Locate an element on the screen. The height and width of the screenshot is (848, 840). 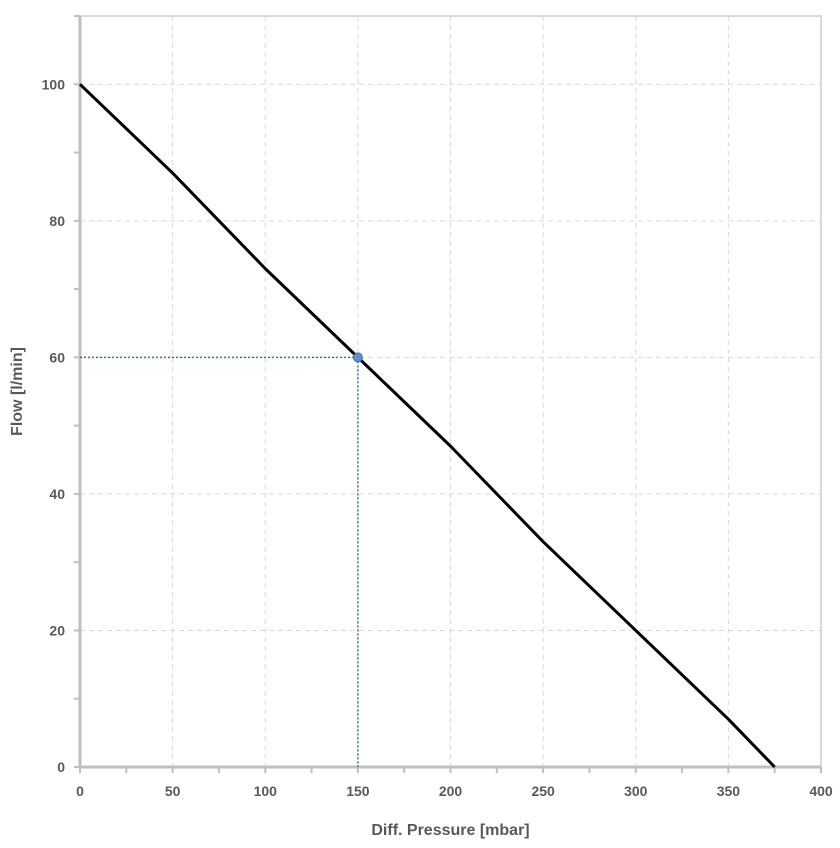
y-tick-label: 20 is located at coordinates (57, 630).